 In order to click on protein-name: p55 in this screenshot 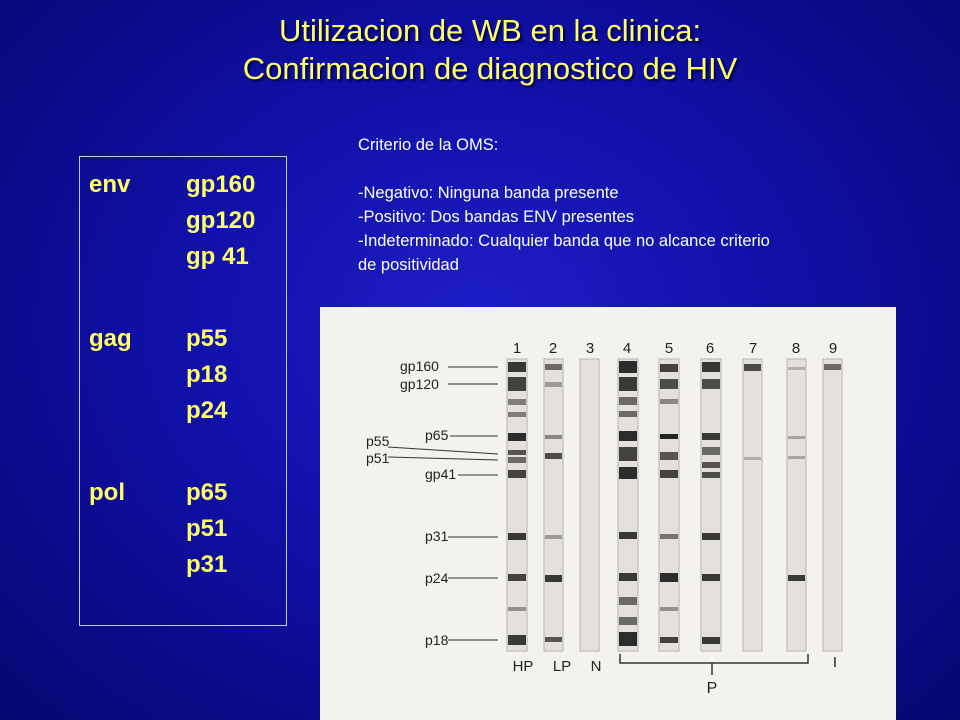, I will do `click(207, 338)`.